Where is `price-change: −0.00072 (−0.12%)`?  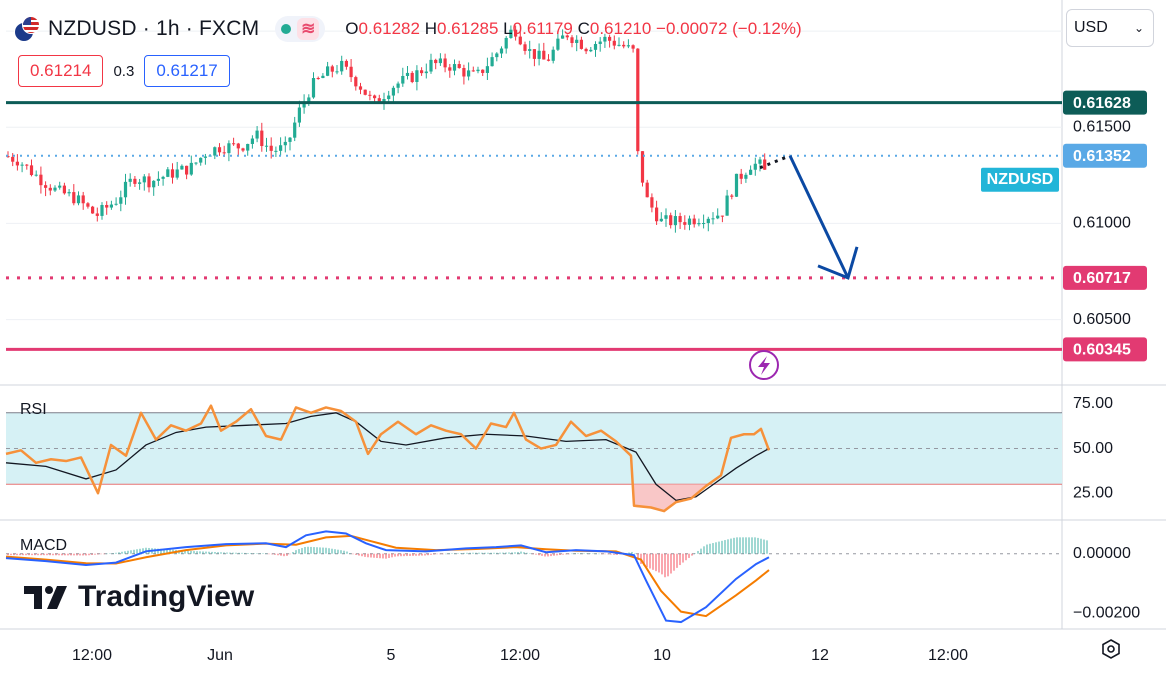
price-change: −0.00072 (−0.12%) is located at coordinates (729, 28).